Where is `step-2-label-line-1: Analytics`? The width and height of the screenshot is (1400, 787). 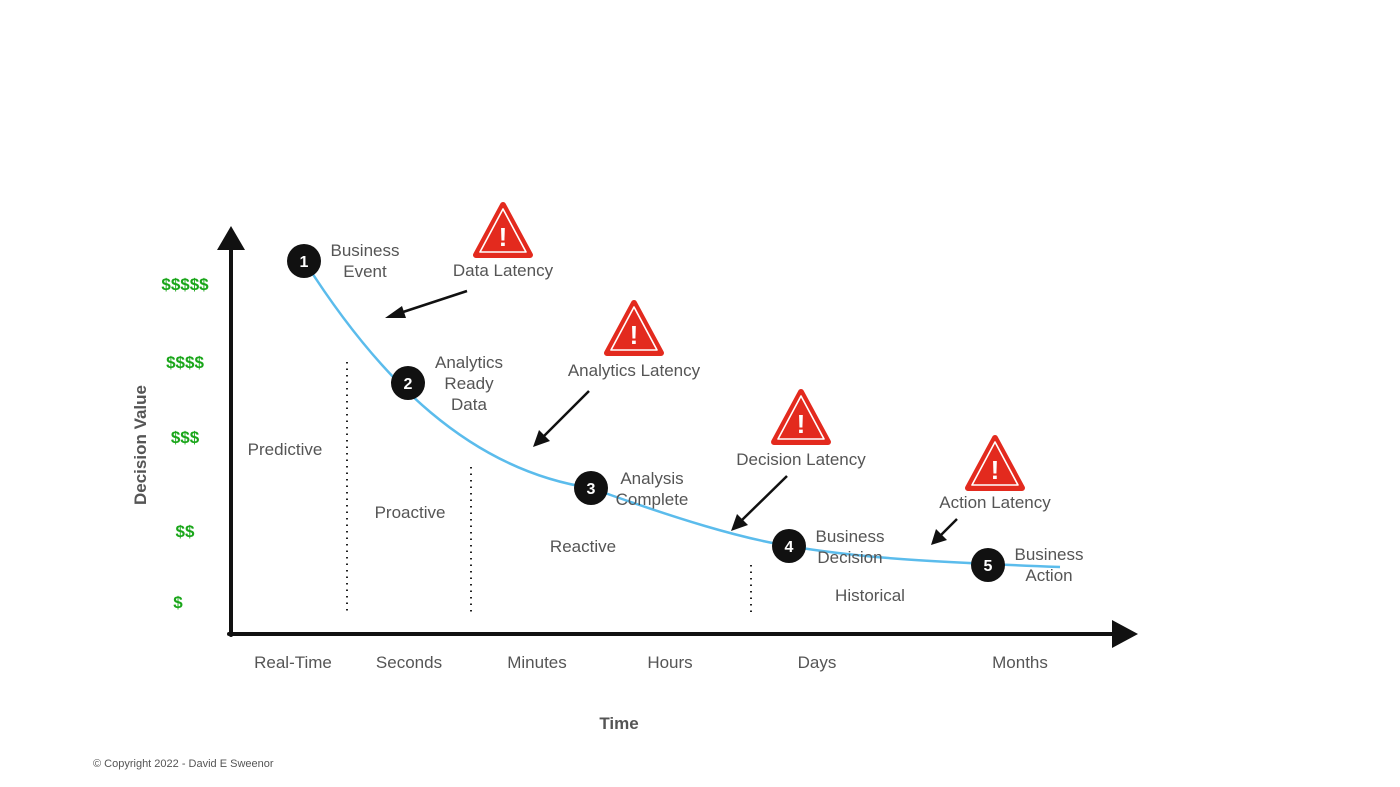 step-2-label-line-1: Analytics is located at coordinates (469, 362).